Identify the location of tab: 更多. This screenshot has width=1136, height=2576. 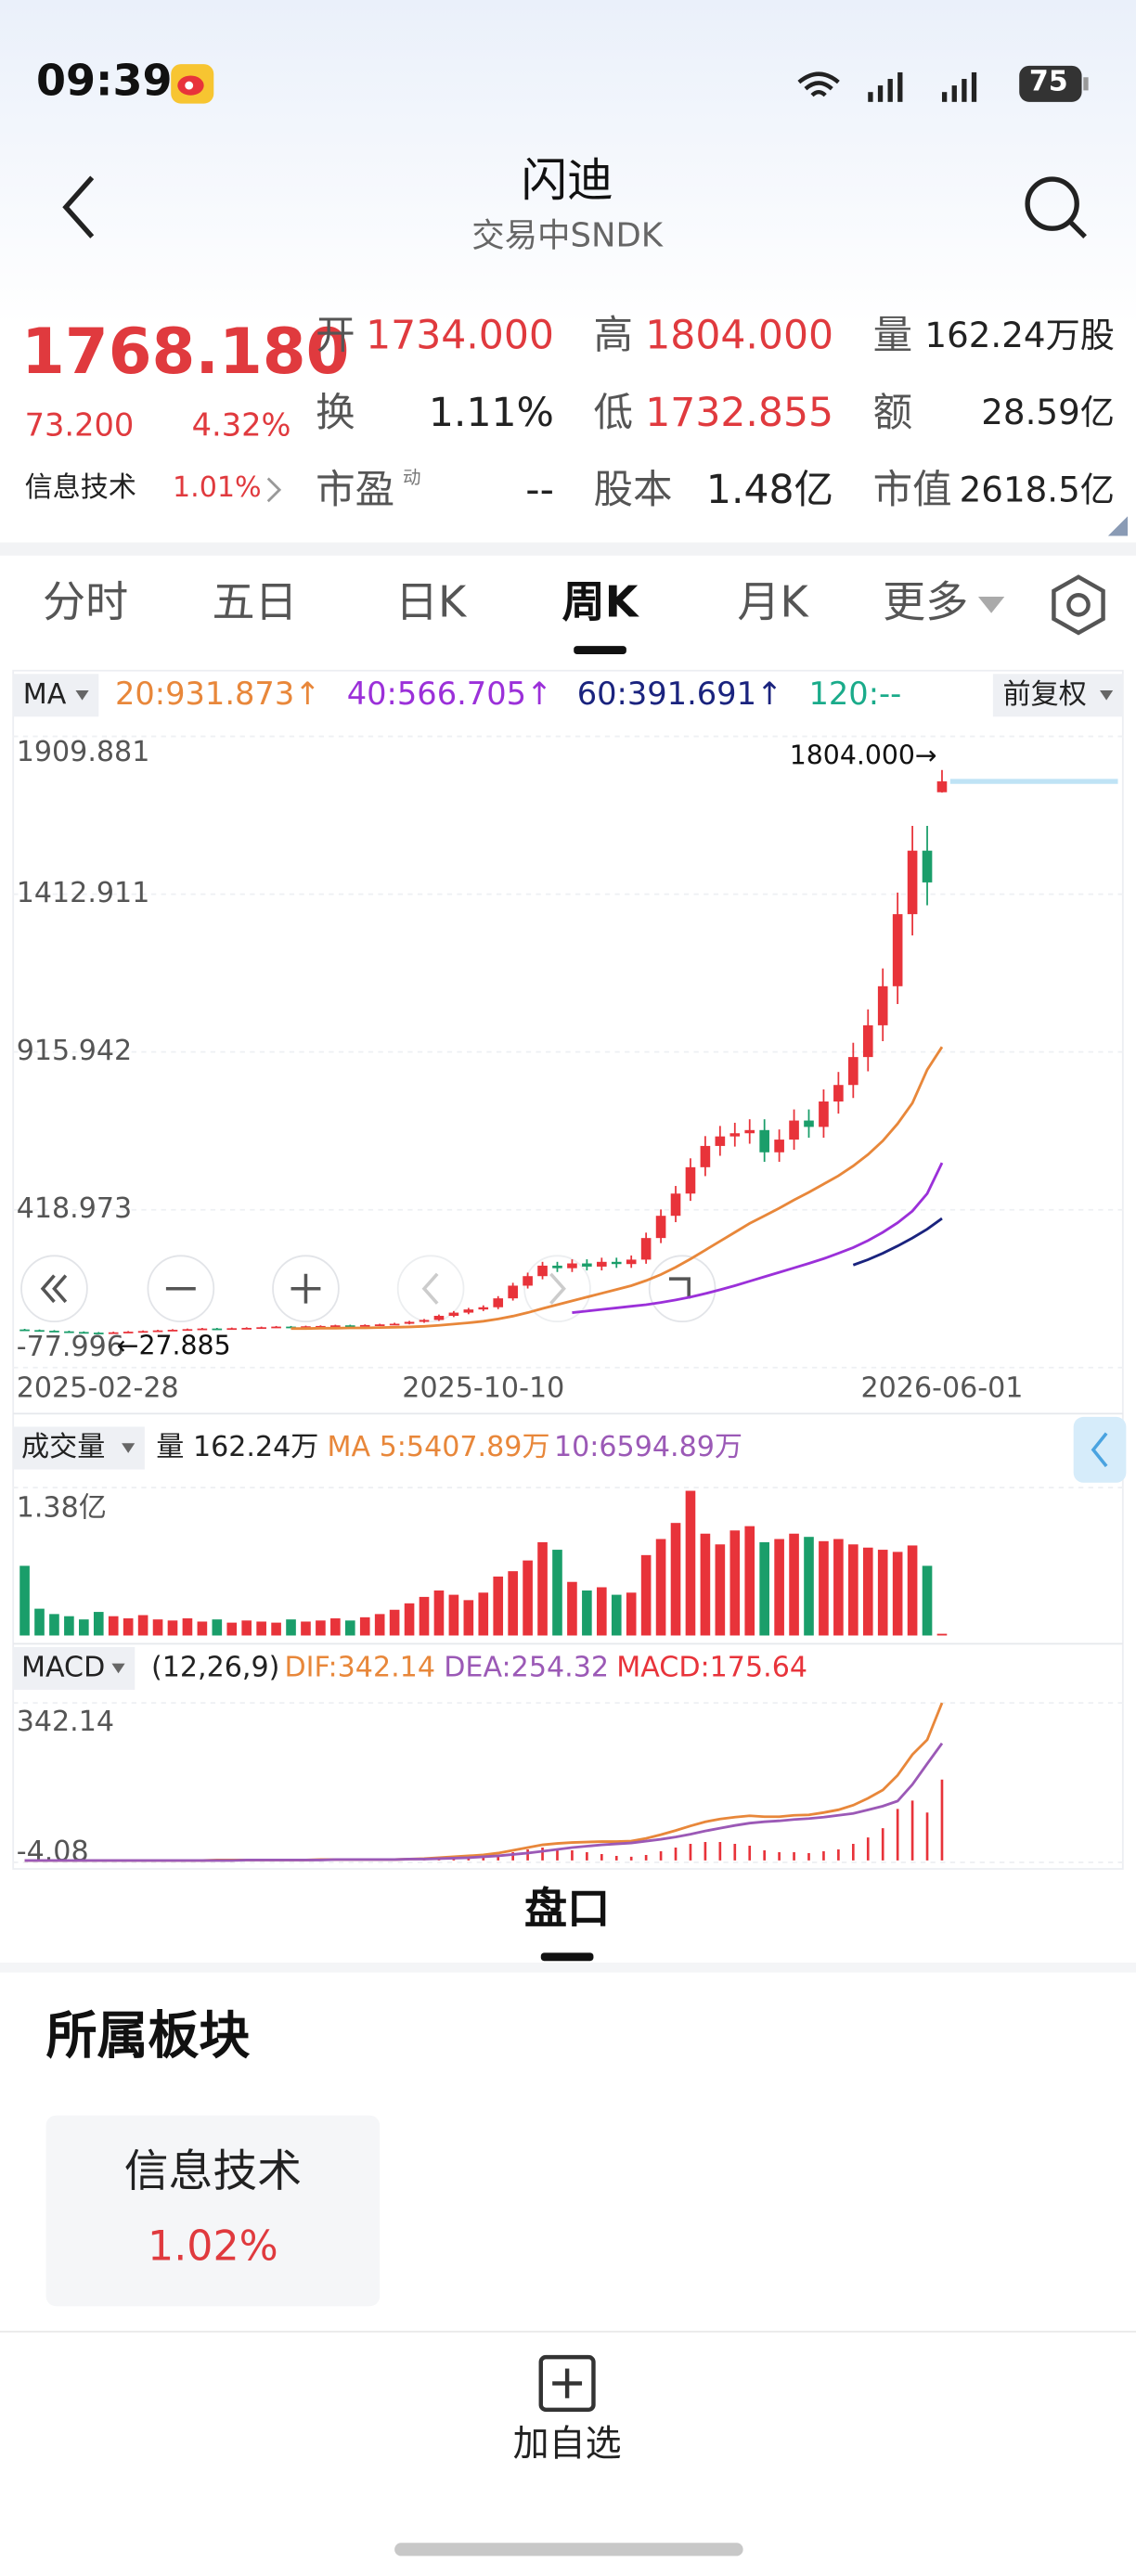
(926, 603).